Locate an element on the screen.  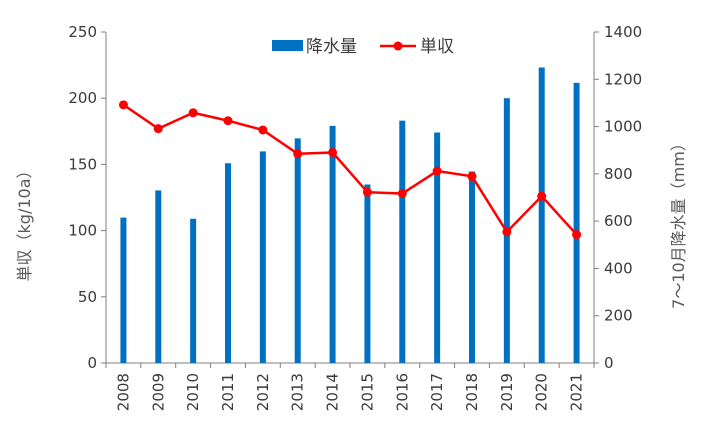
x-tick-label: 2010 is located at coordinates (193, 392).